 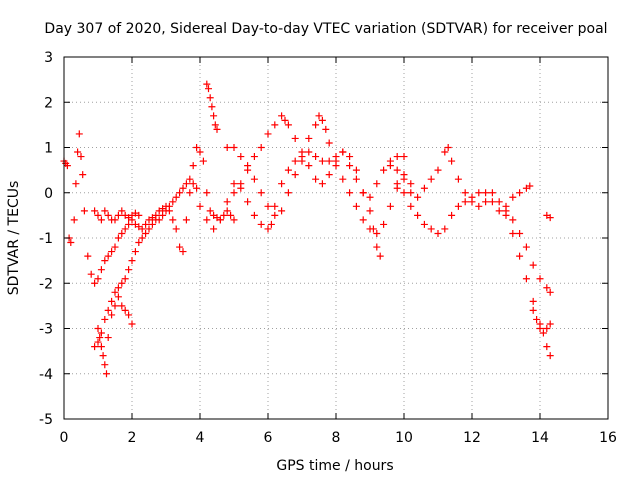 I want to click on series-track-h, so click(x=307, y=204).